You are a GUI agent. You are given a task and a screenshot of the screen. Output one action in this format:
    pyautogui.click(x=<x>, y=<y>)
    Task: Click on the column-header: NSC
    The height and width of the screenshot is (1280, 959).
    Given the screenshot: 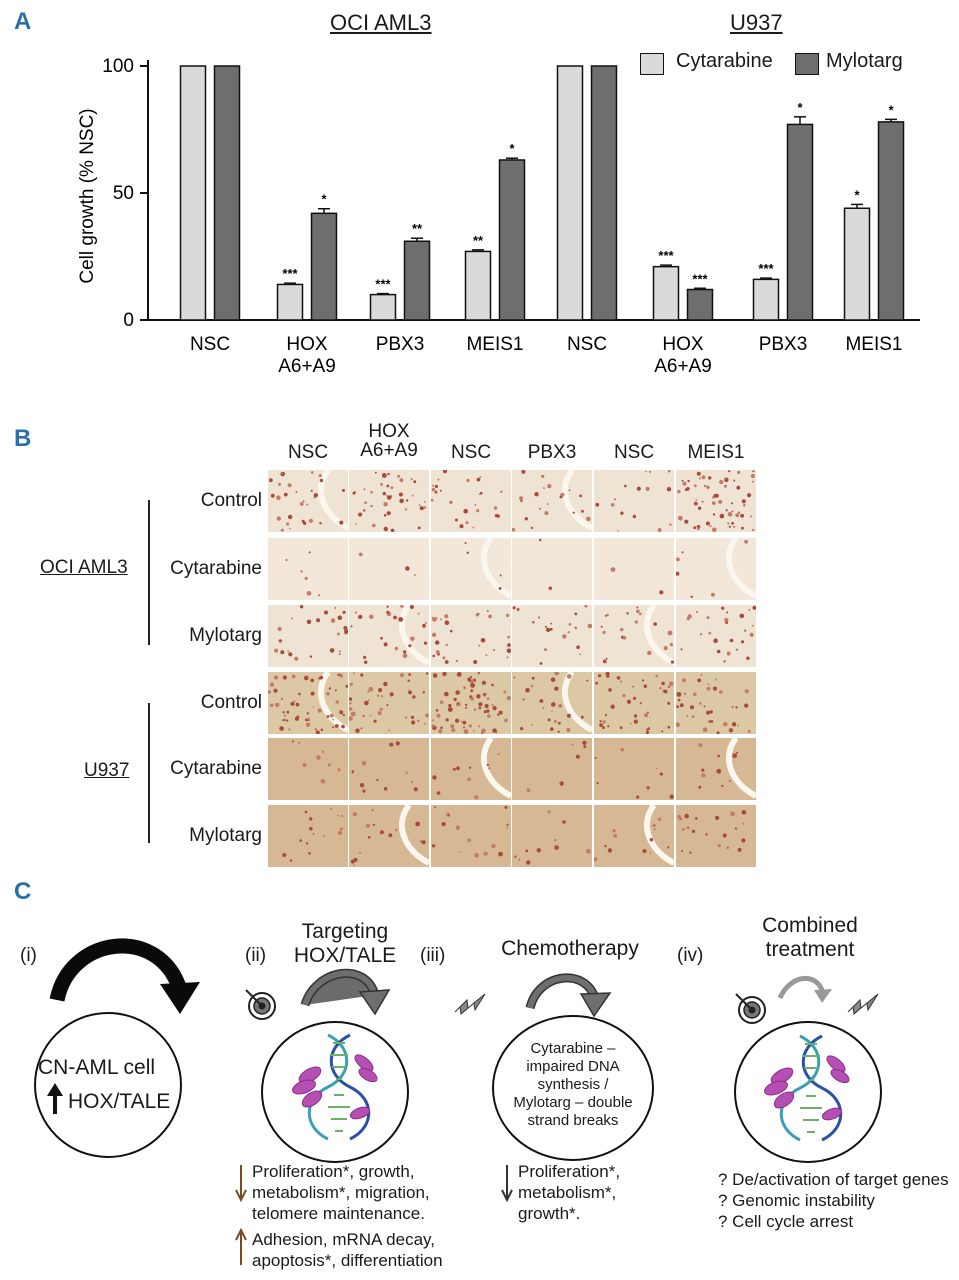 What is the action you would take?
    pyautogui.click(x=634, y=452)
    